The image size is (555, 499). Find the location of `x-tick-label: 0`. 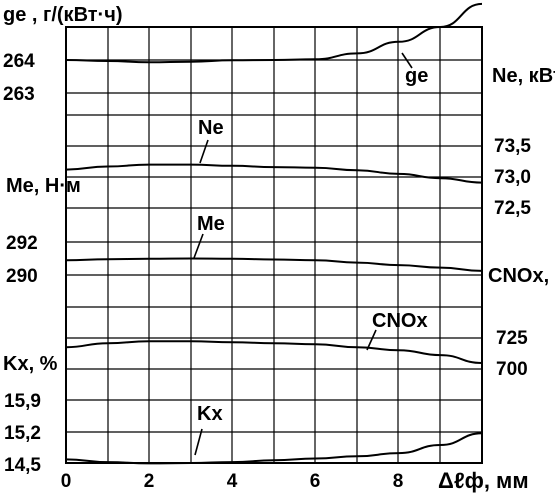

x-tick-label: 0 is located at coordinates (66, 481).